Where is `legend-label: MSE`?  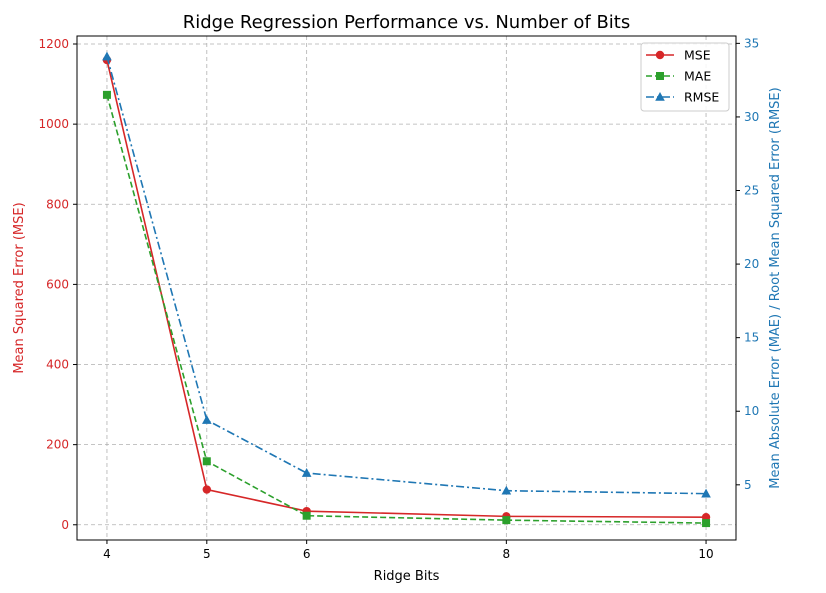
legend-label: MSE is located at coordinates (697, 55).